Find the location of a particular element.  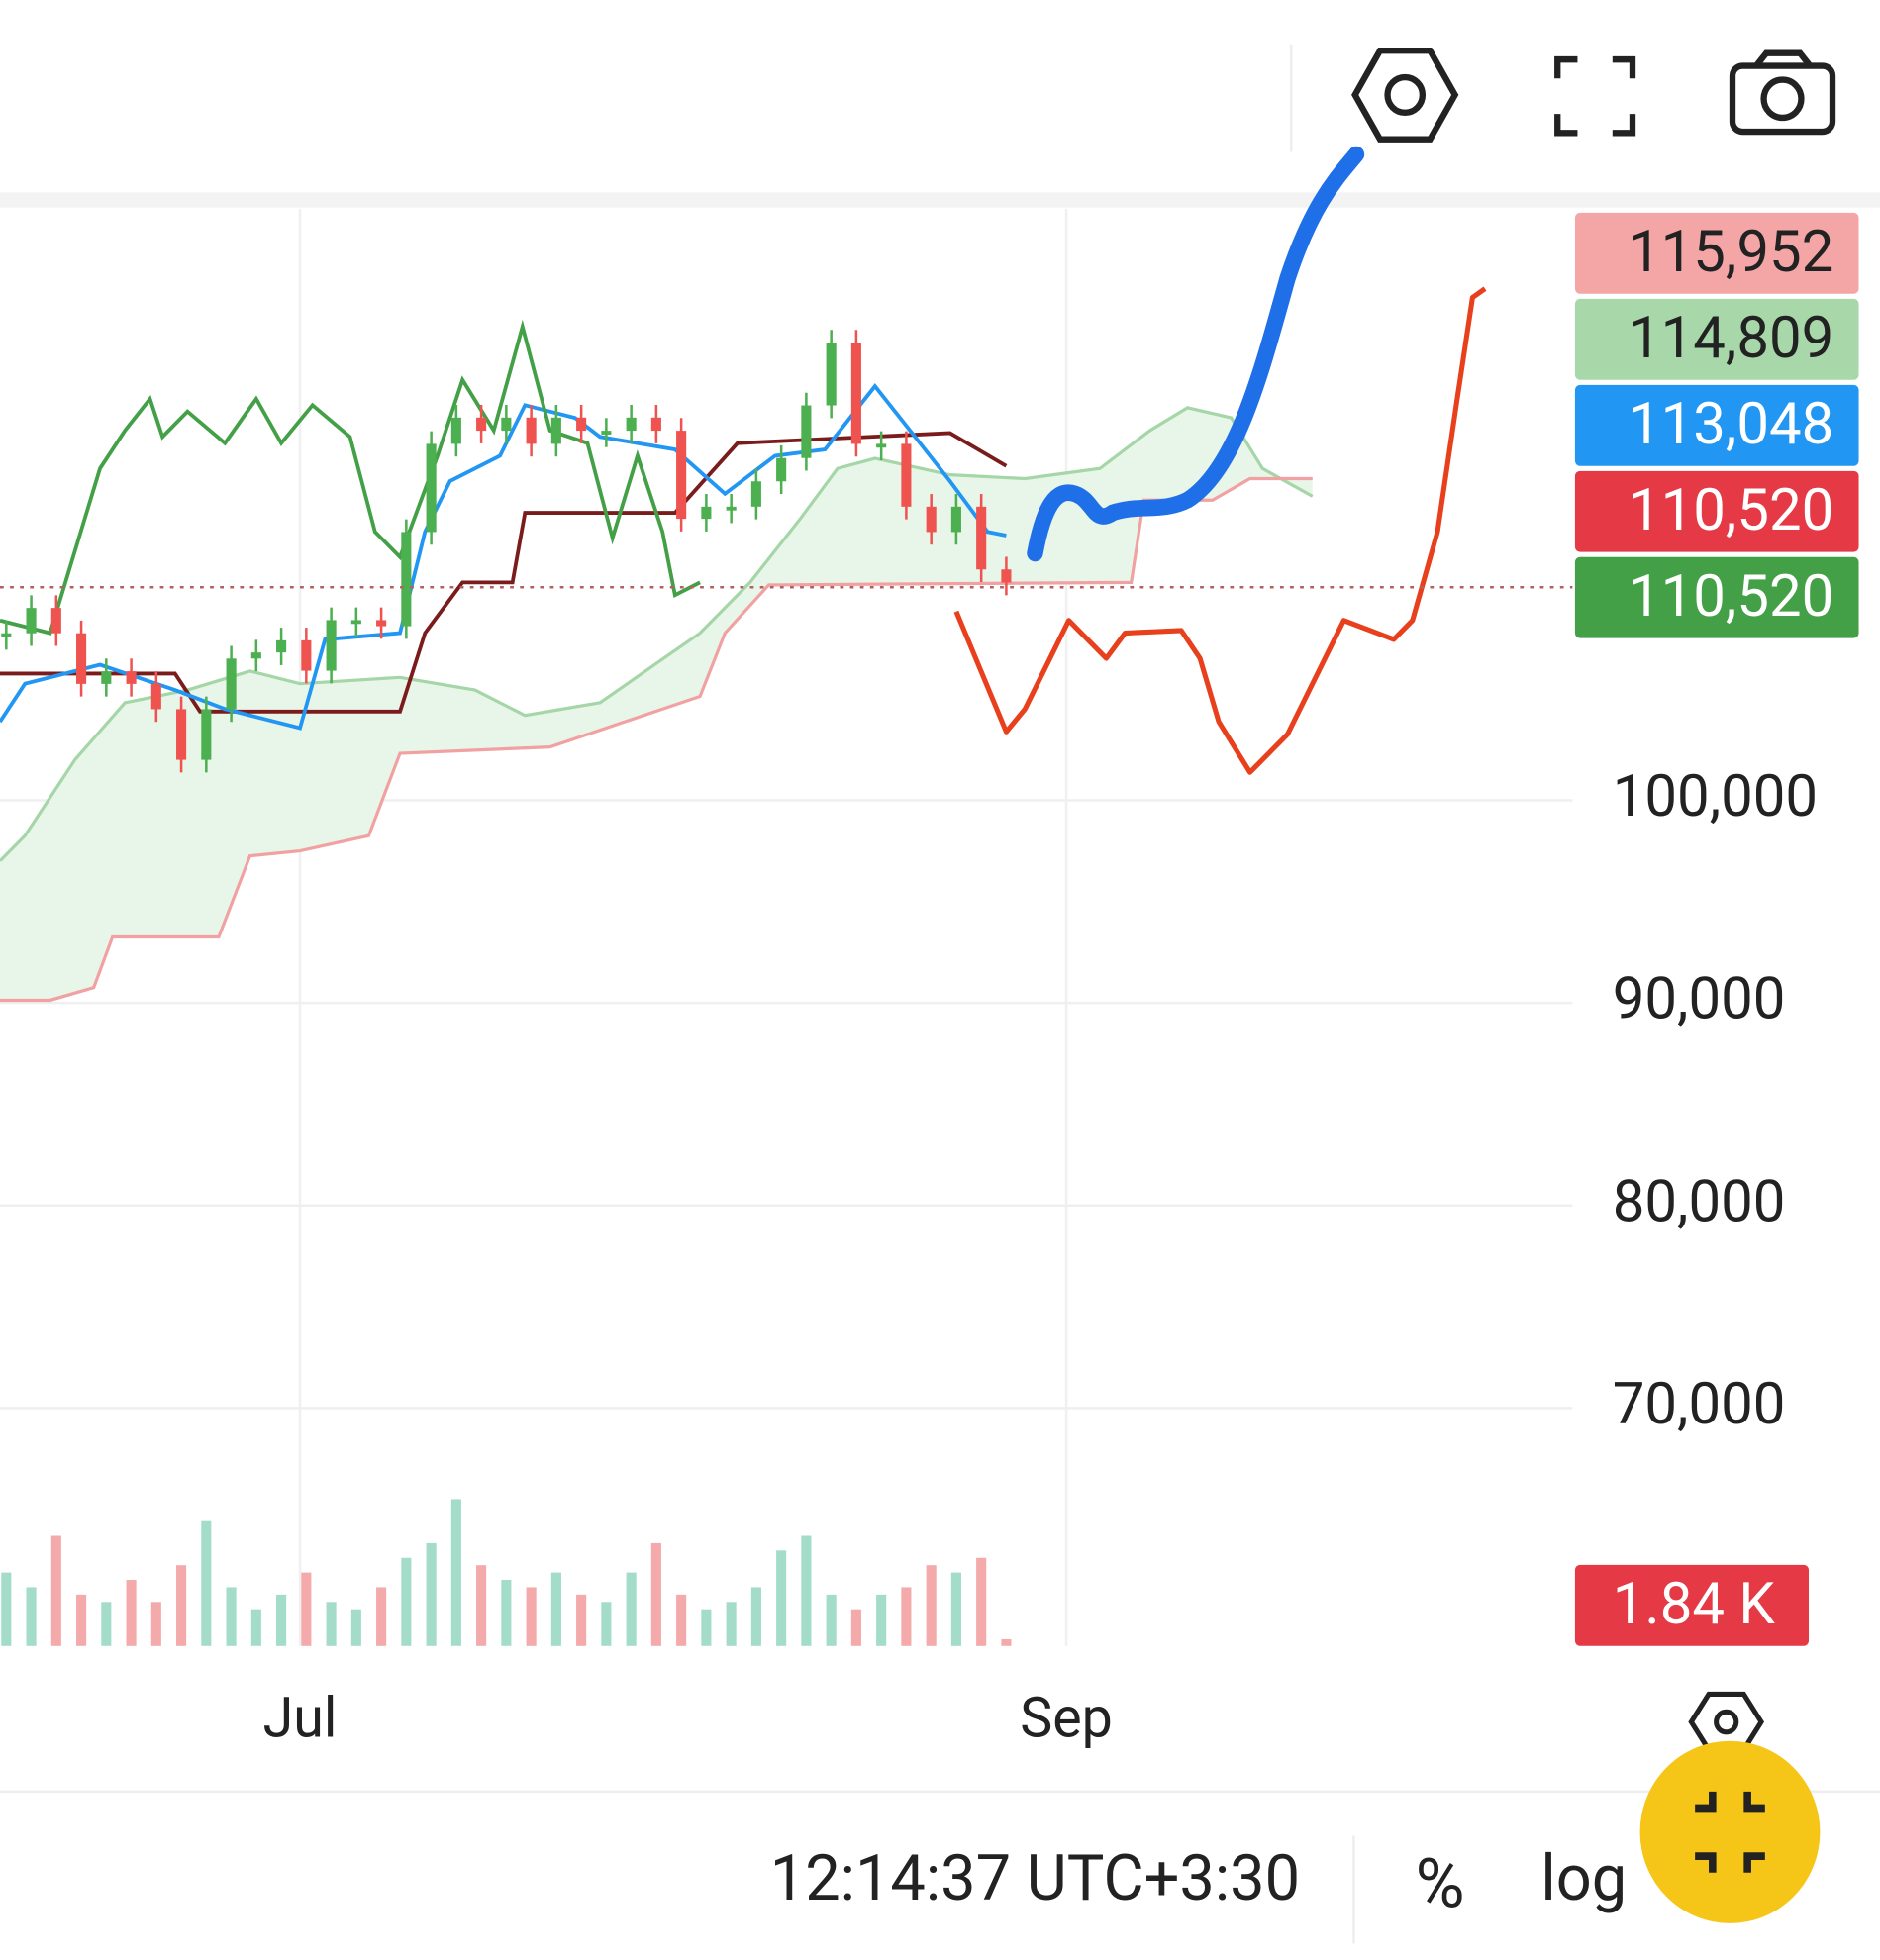

candles is located at coordinates (506, 551).